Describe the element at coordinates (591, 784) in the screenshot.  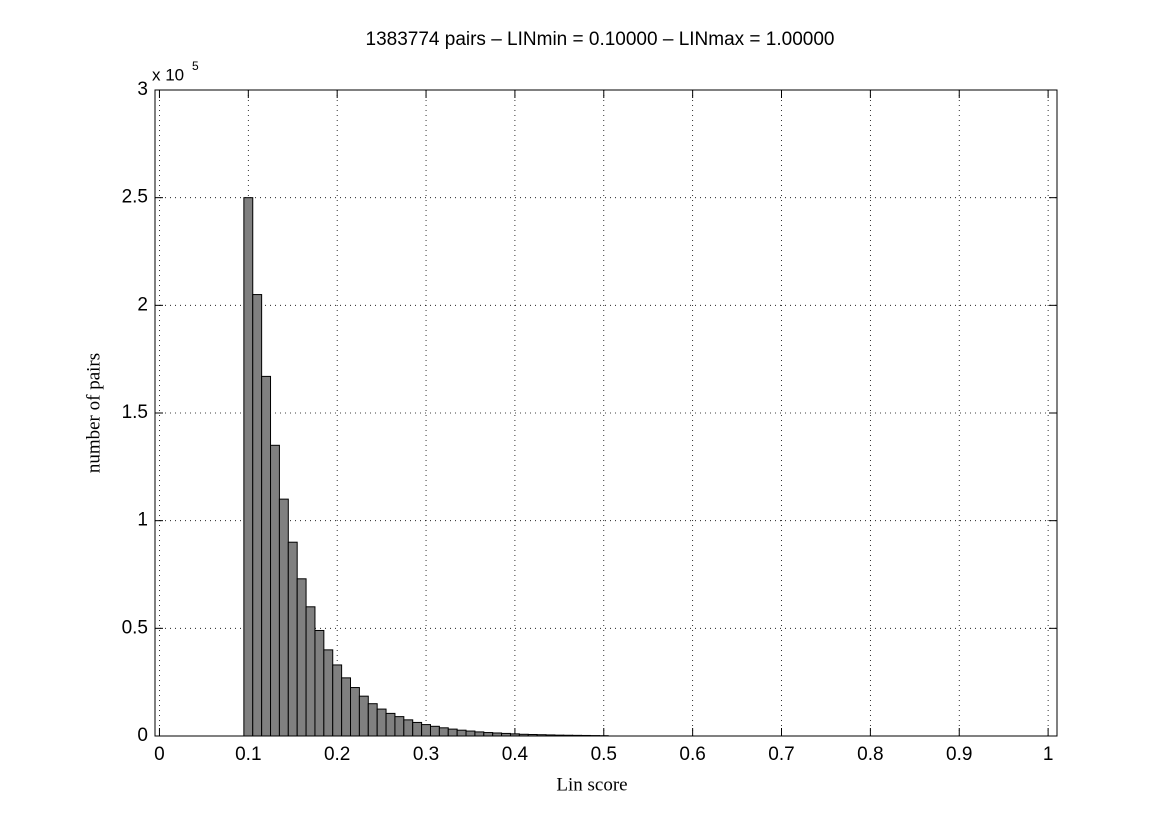
I see `x-axis-label: Lin score` at that location.